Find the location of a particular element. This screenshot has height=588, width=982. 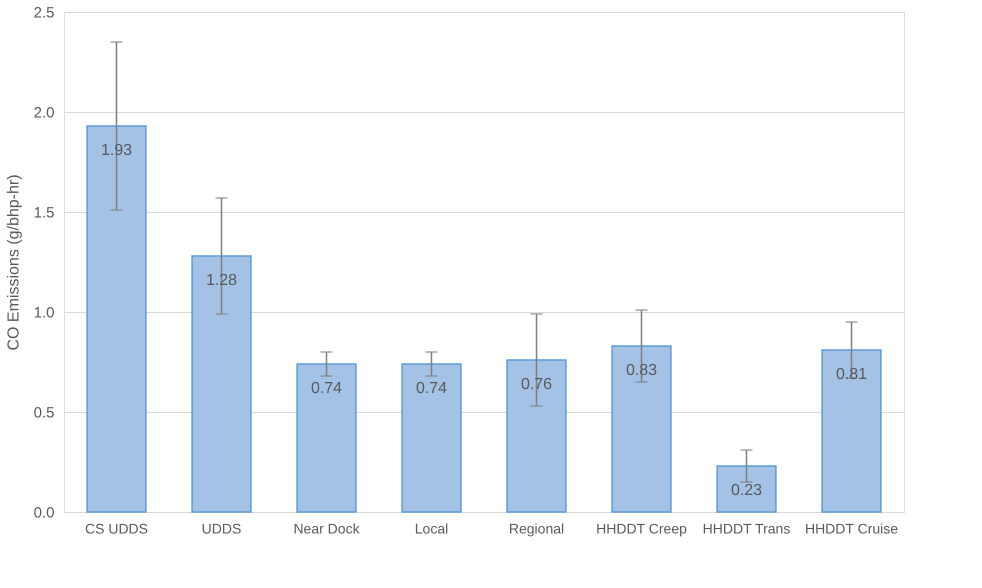

y-tick-label: 0.0 is located at coordinates (44, 513).